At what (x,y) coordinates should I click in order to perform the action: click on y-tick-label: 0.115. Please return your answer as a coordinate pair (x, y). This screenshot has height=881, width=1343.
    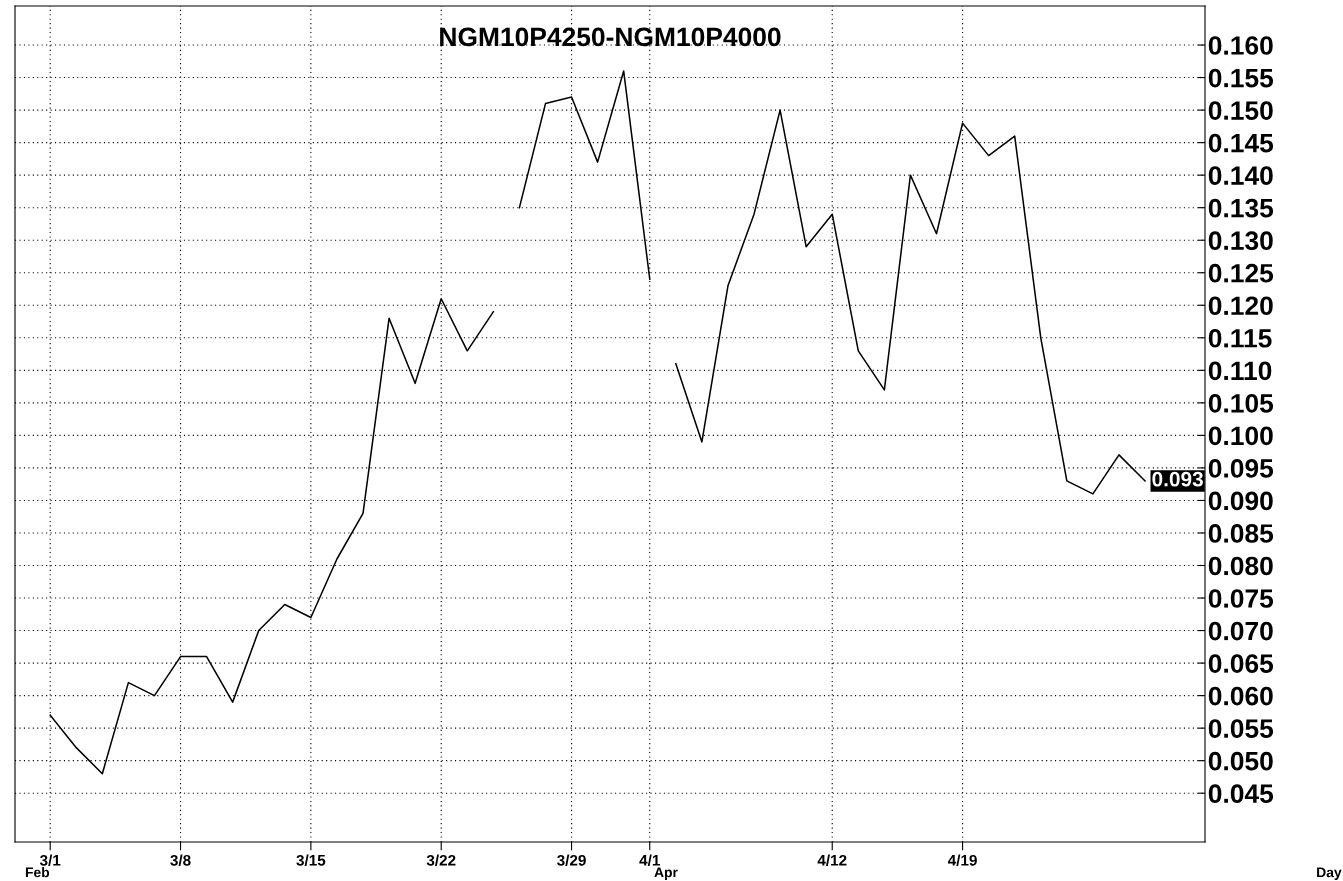
    Looking at the image, I should click on (1240, 338).